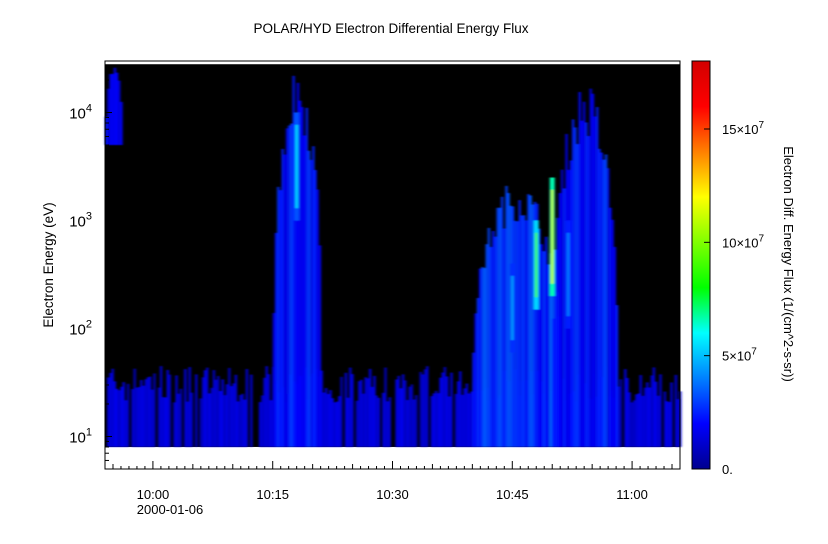 The height and width of the screenshot is (544, 828). I want to click on colorbar-ticks: 0. 5×10⁷ 10×107 15×107, so click(734, 298).